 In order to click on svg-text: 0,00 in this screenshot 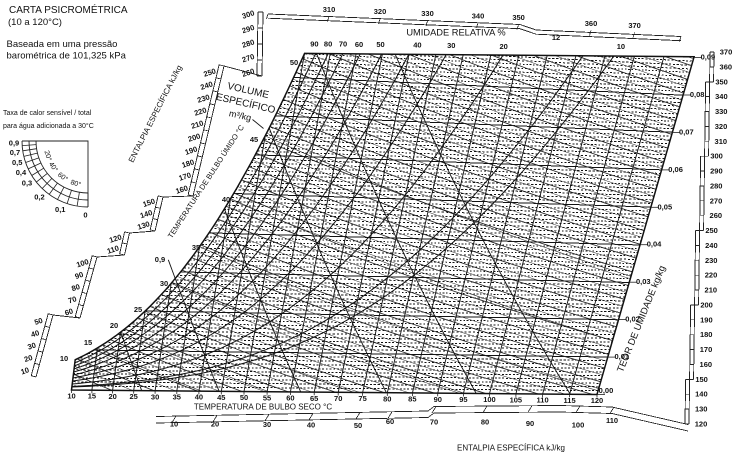, I will do `click(606, 390)`.